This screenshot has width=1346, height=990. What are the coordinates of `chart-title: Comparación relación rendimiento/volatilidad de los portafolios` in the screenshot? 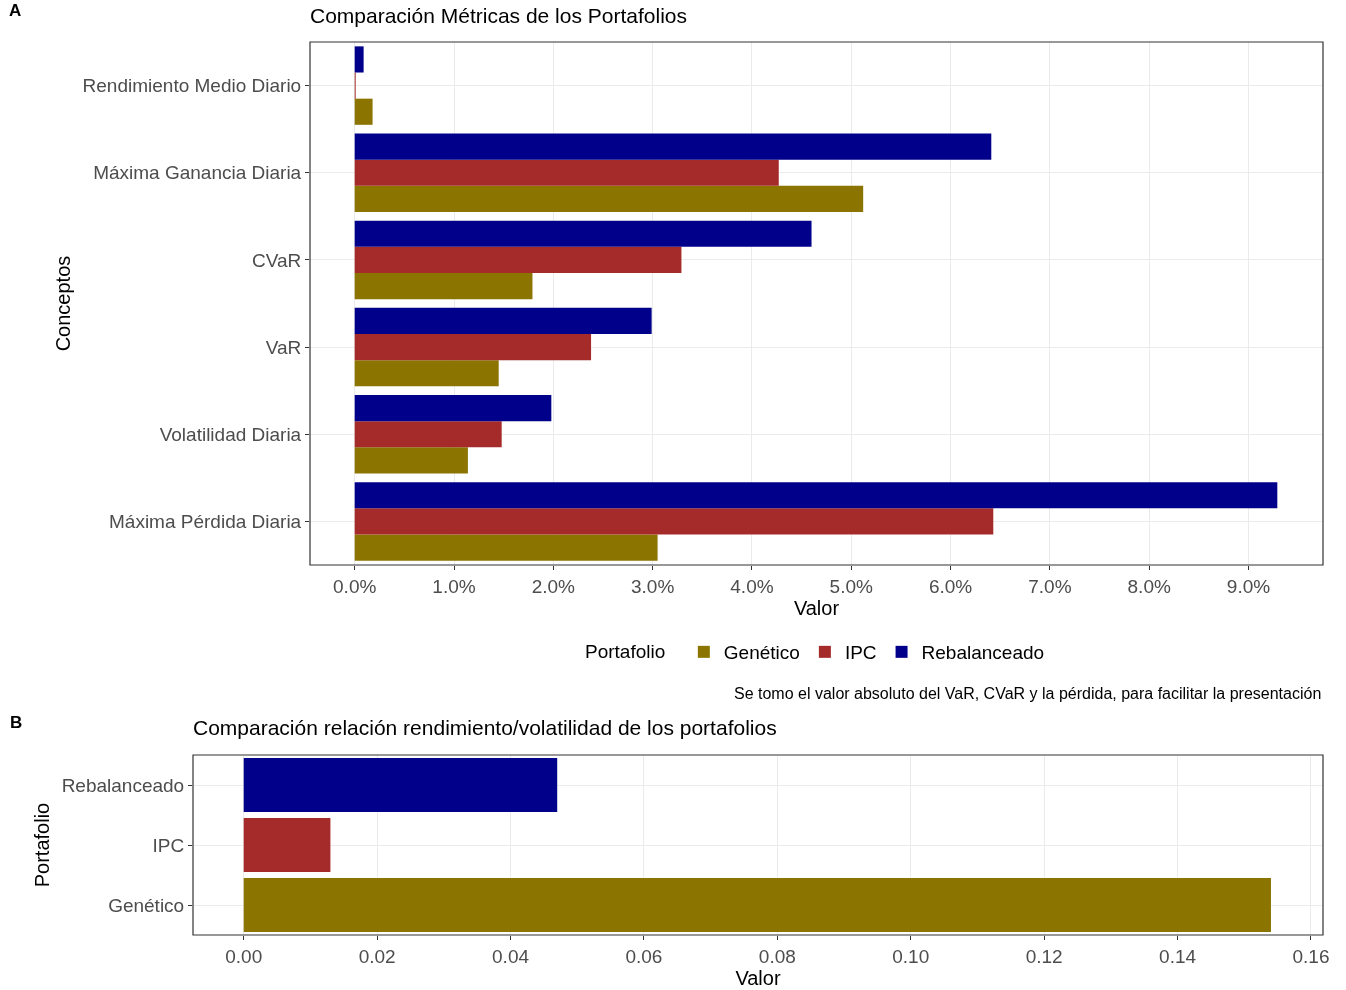 It's located at (485, 727).